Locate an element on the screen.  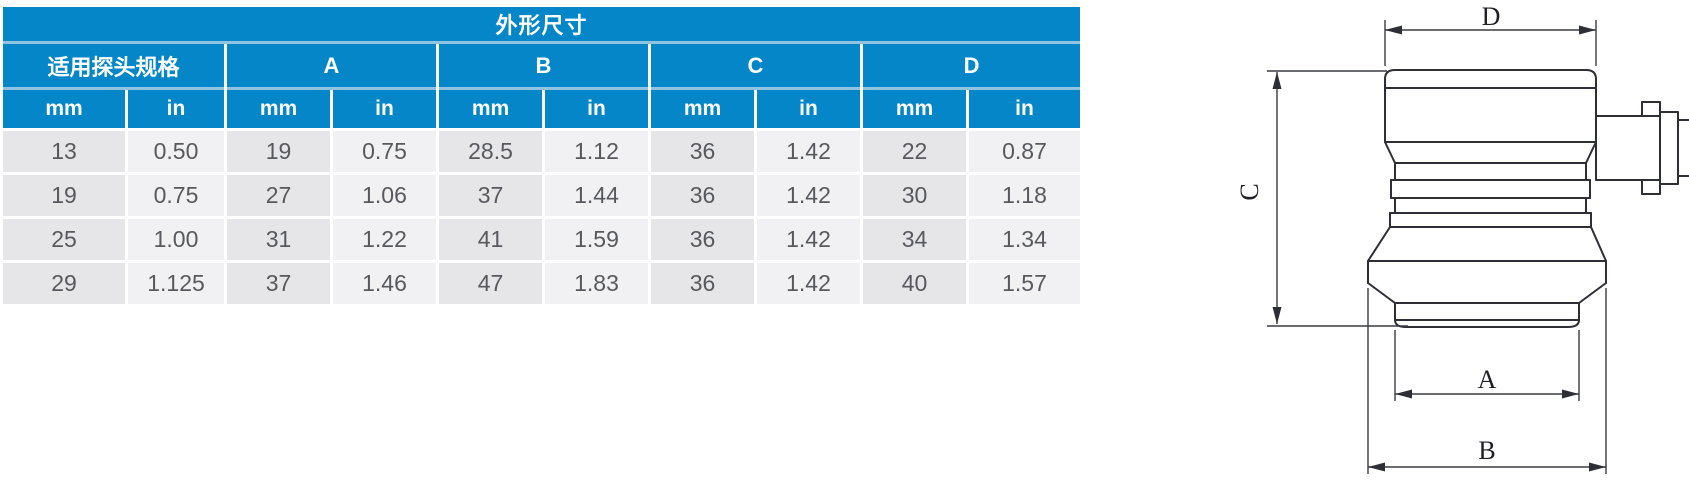
col-group-C: C is located at coordinates (755, 65).